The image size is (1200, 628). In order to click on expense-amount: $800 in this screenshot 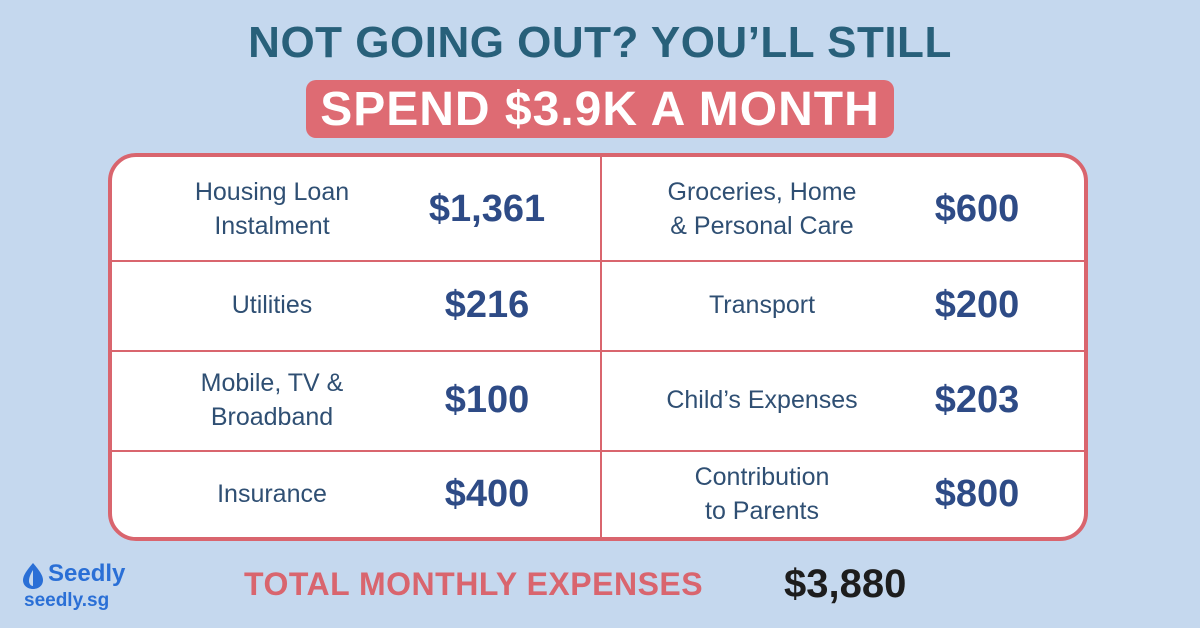, I will do `click(977, 493)`.